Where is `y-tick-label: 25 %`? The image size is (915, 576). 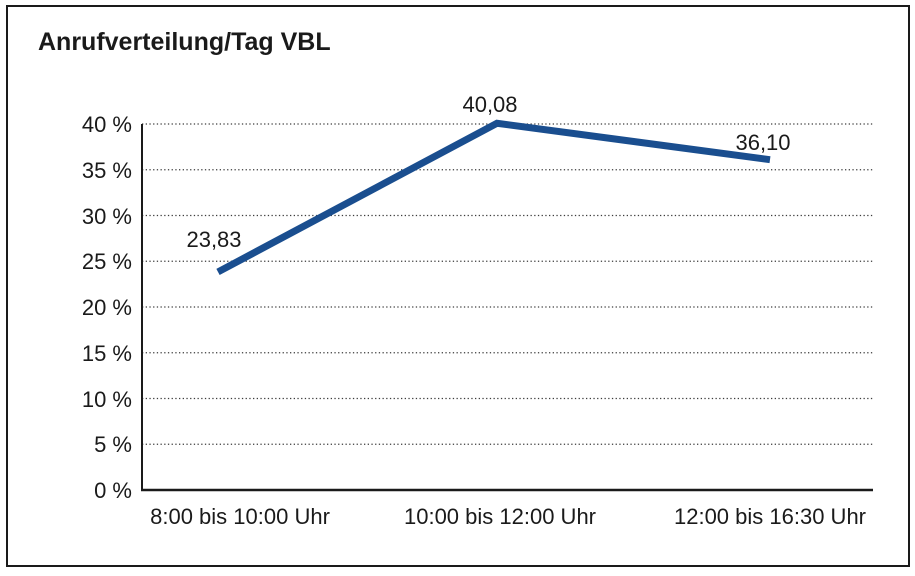 y-tick-label: 25 % is located at coordinates (106, 262).